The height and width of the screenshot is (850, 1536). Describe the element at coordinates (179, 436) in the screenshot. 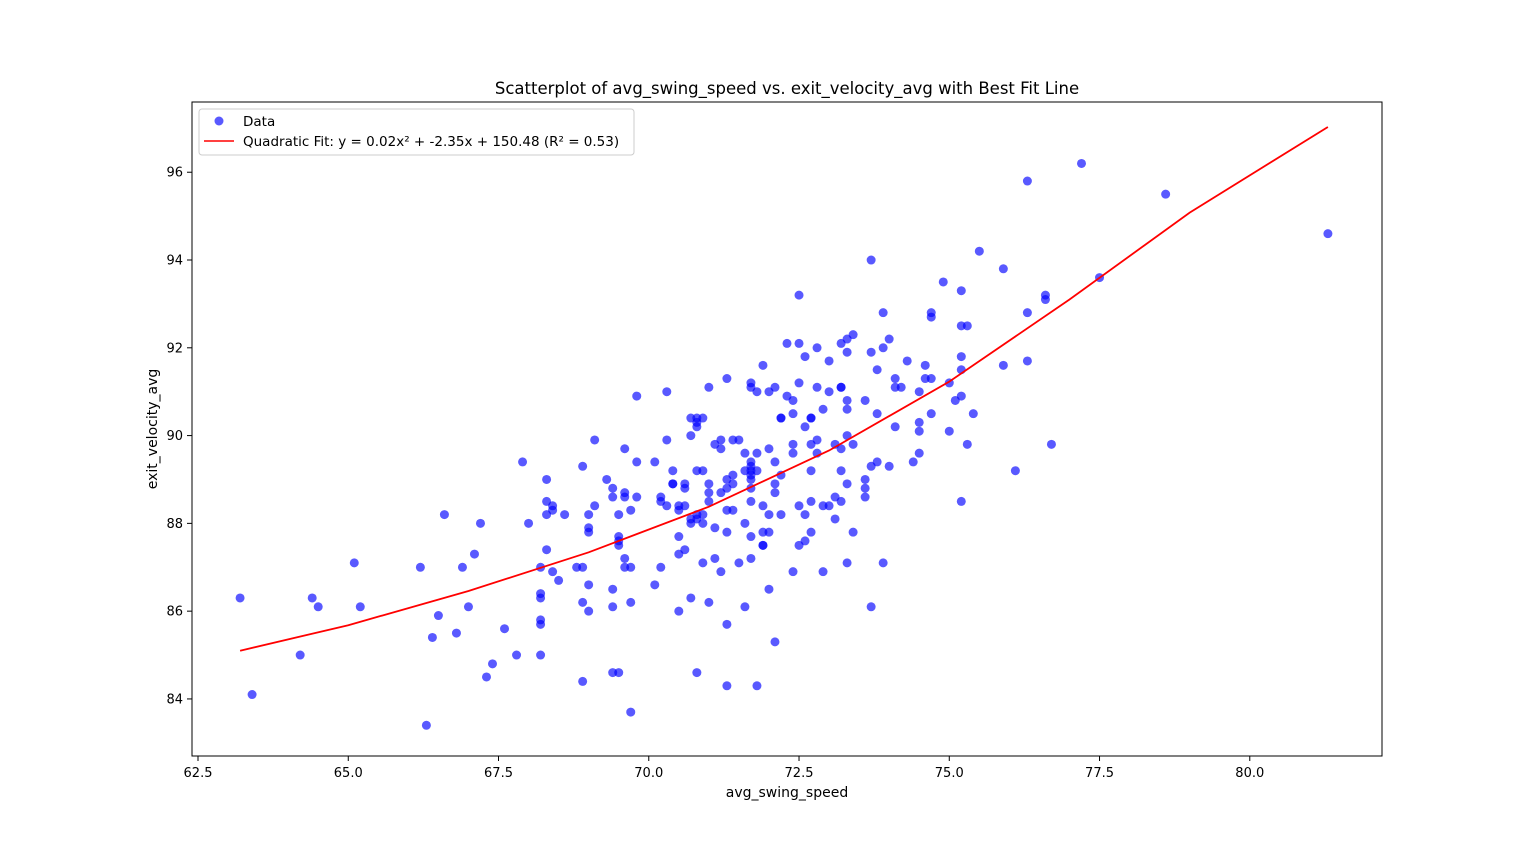

I see `y-axis: 84 86 88 90 92 94 96` at that location.